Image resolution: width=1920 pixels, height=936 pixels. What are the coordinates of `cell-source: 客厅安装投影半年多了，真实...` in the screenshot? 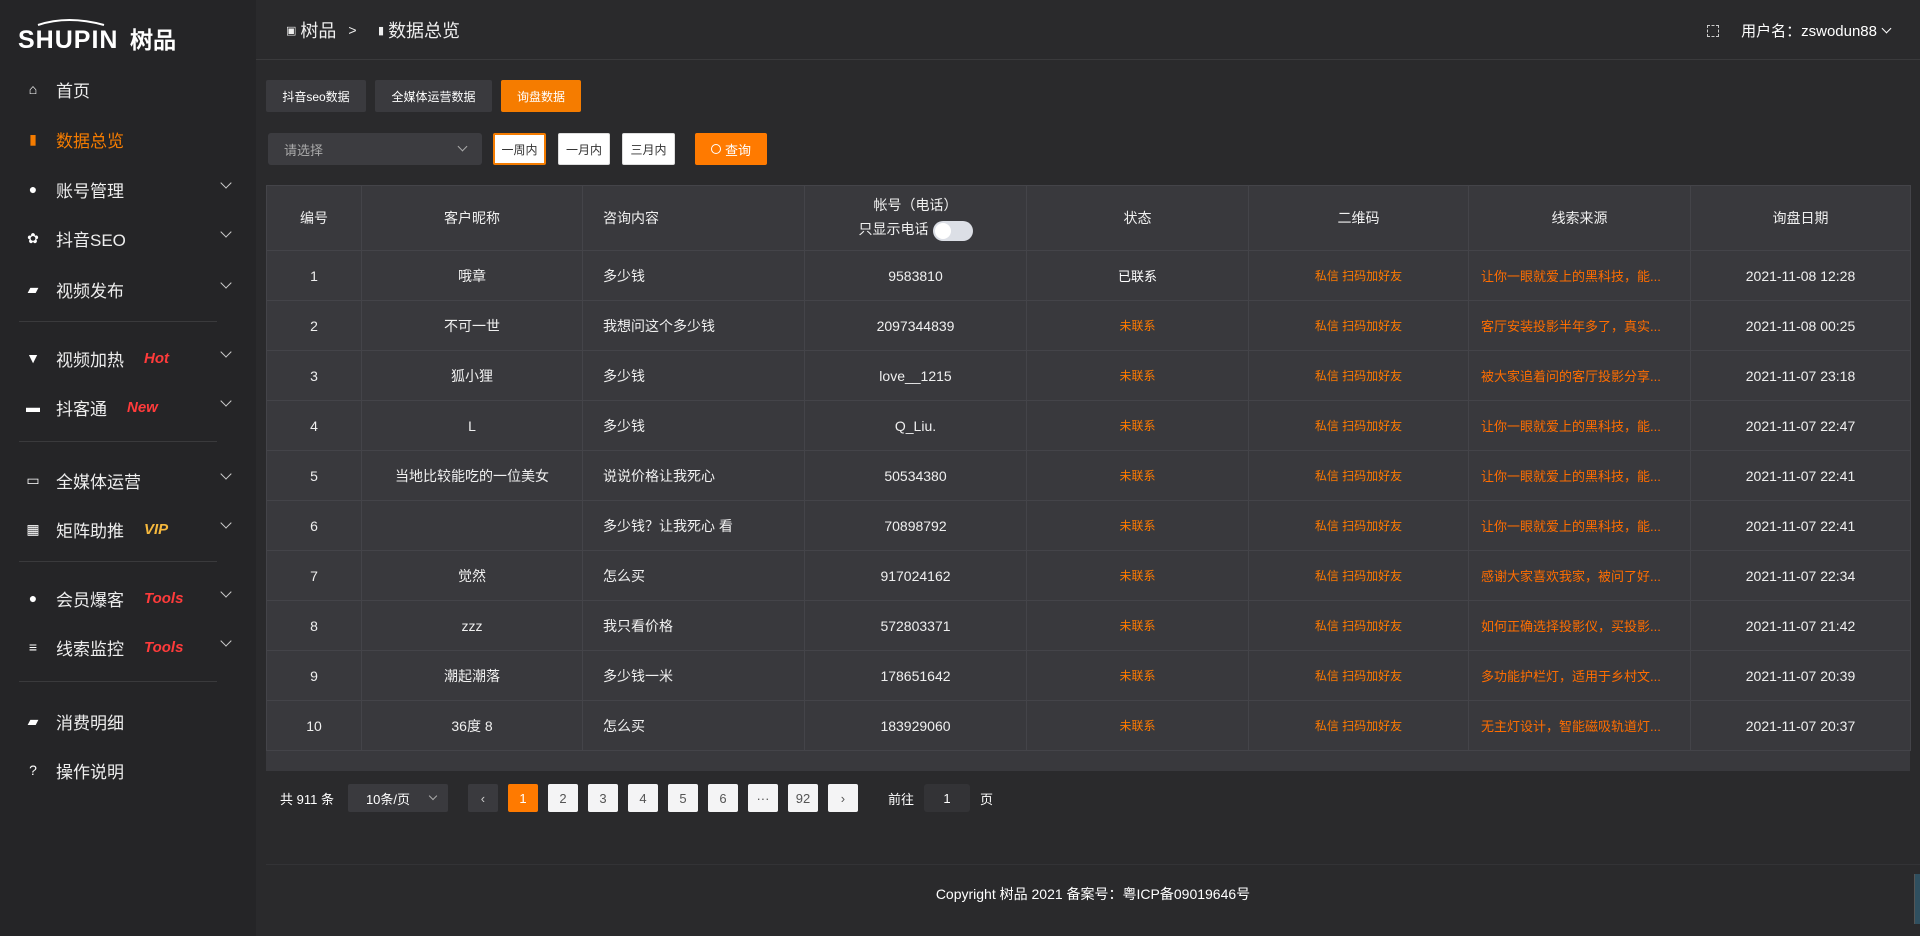 It's located at (1579, 325).